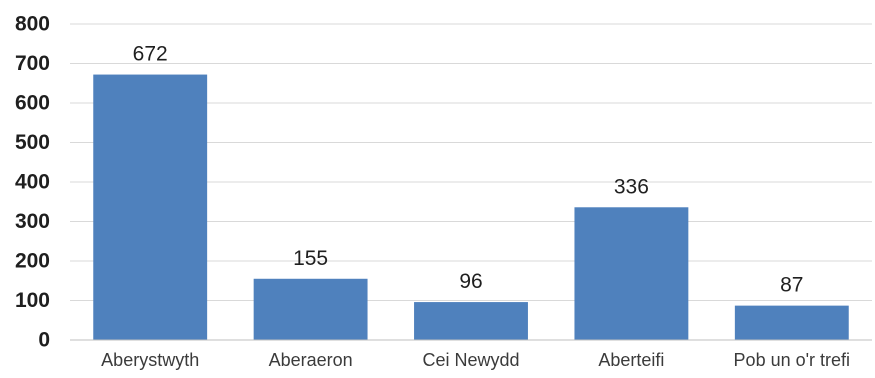  Describe the element at coordinates (631, 360) in the screenshot. I see `x-tick-label: Aberteifi` at that location.